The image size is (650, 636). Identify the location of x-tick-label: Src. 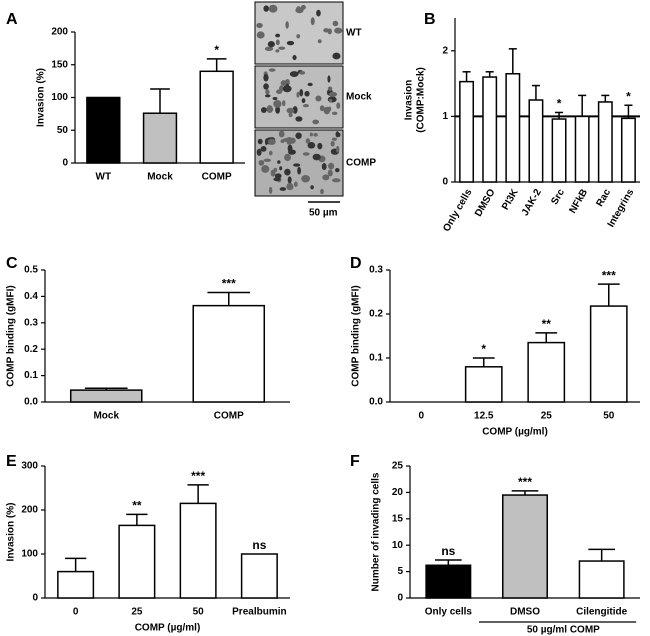
(558, 197).